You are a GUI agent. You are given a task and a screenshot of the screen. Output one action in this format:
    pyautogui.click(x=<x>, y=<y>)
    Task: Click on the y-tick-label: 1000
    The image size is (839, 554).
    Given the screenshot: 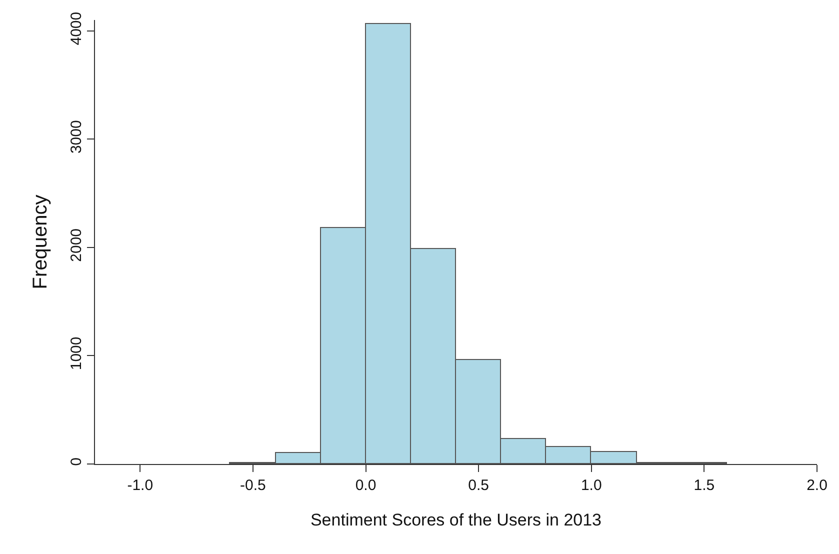 What is the action you would take?
    pyautogui.click(x=76, y=353)
    